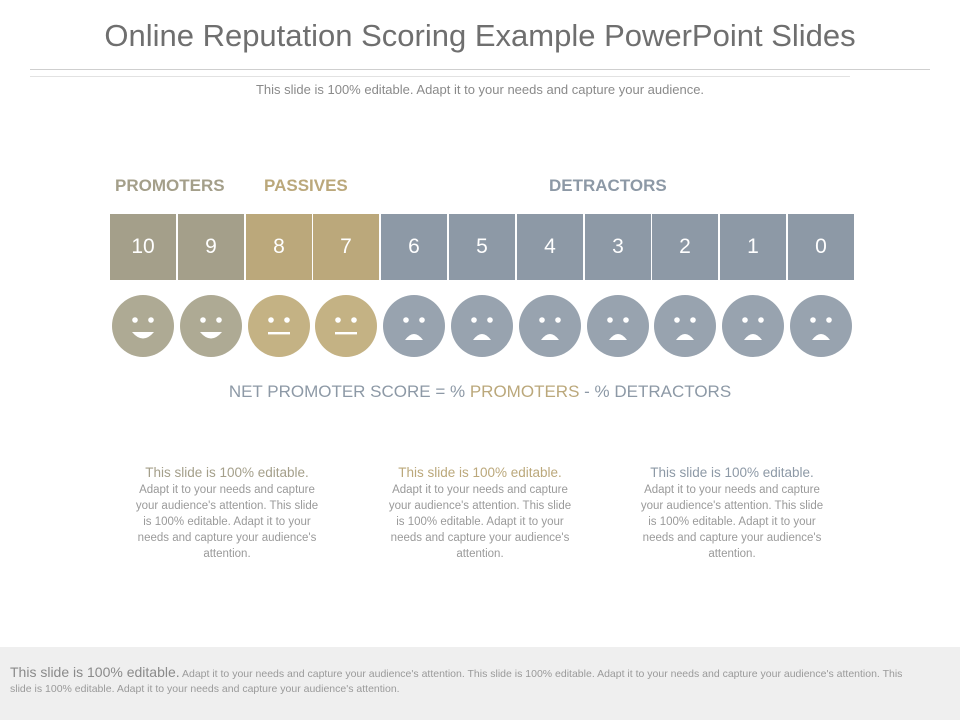 This screenshot has height=720, width=960. What do you see at coordinates (673, 391) in the screenshot?
I see `nps-detractors: DETRACTORS` at bounding box center [673, 391].